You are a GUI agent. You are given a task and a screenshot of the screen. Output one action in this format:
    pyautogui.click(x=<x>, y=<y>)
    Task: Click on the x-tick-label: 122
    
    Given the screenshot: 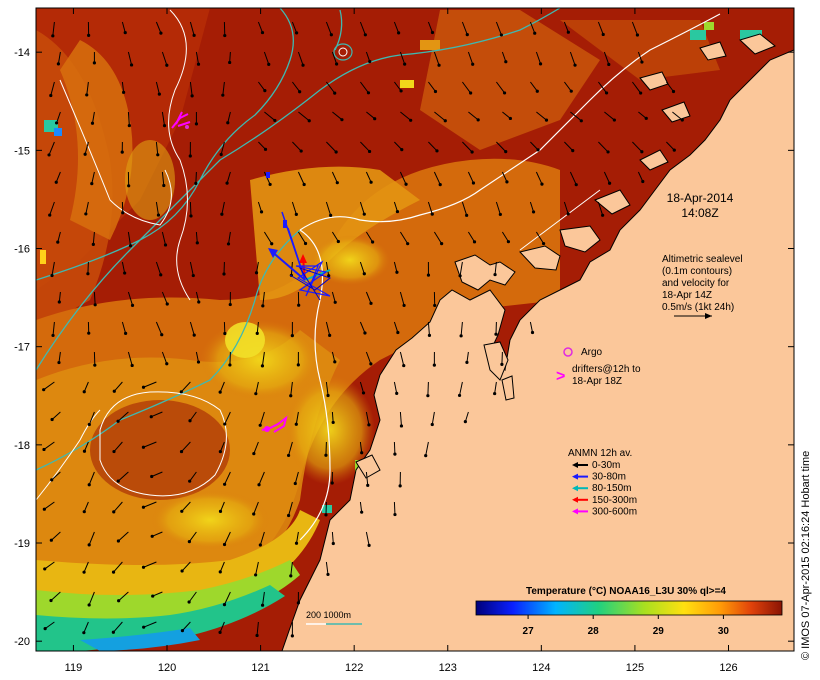 What is the action you would take?
    pyautogui.click(x=354, y=668)
    